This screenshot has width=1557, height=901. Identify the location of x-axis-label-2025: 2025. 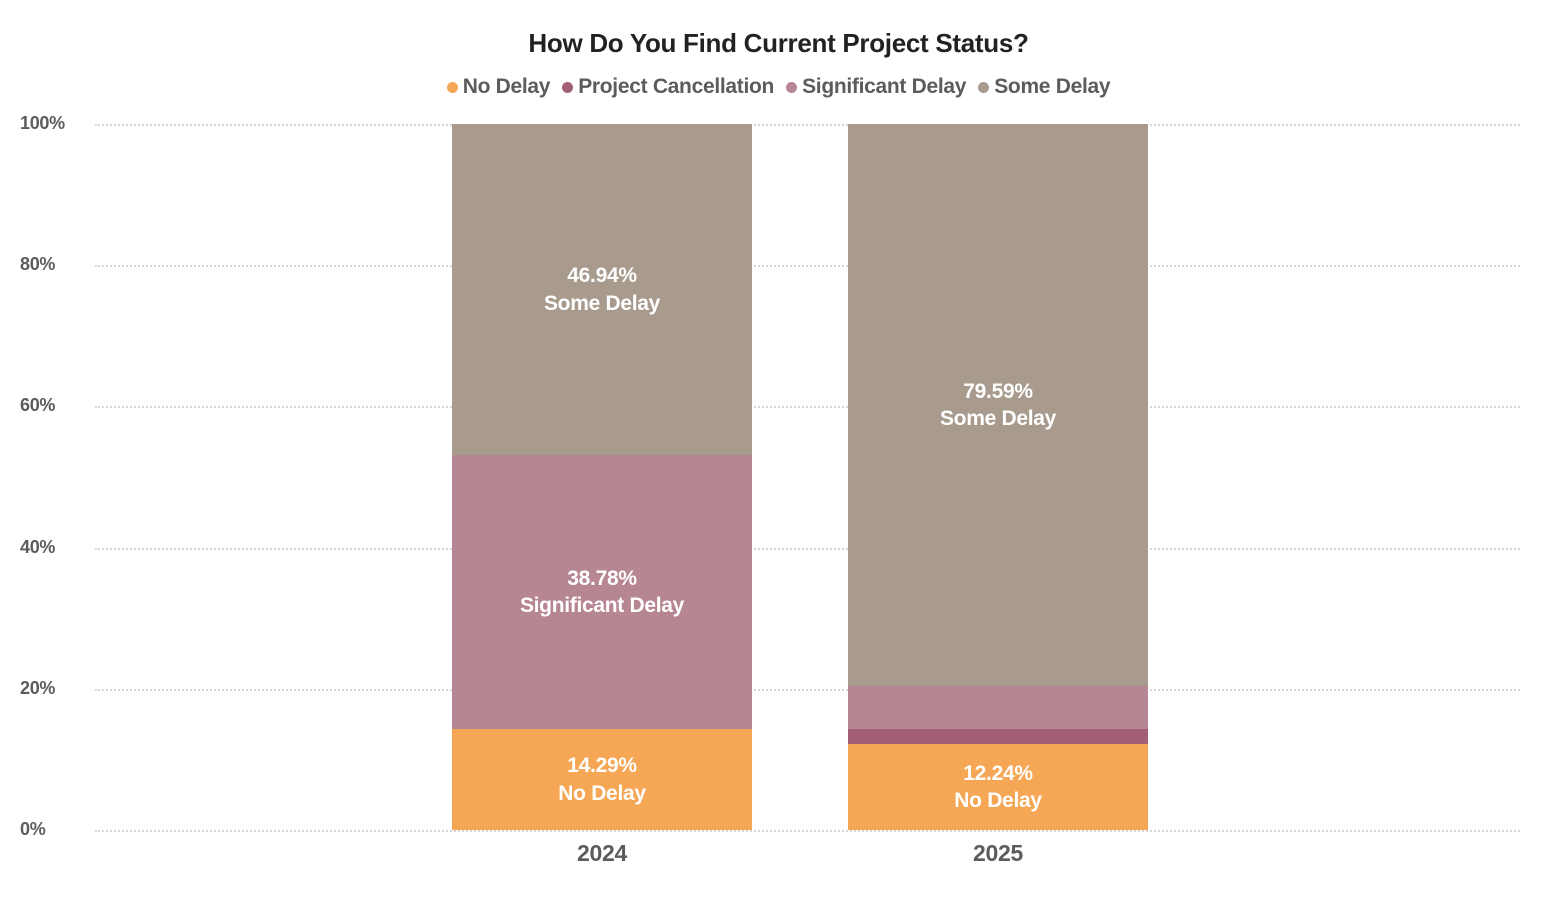
(998, 853).